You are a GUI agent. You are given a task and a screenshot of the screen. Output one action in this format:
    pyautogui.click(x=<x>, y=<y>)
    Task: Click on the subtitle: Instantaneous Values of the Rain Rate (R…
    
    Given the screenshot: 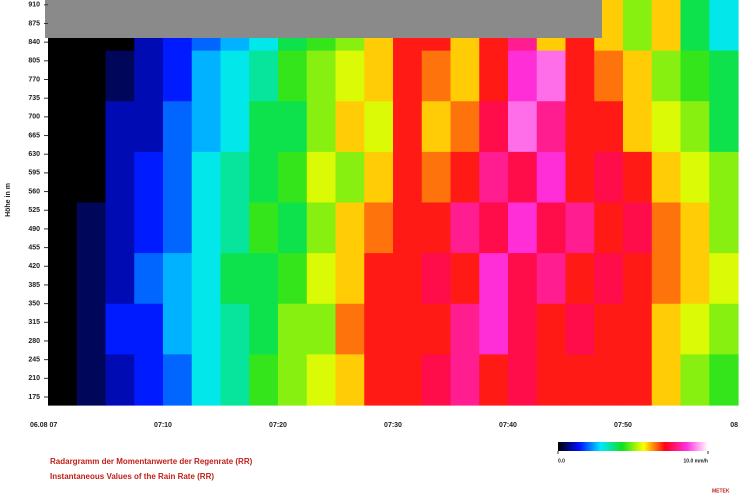 What is the action you would take?
    pyautogui.click(x=132, y=476)
    